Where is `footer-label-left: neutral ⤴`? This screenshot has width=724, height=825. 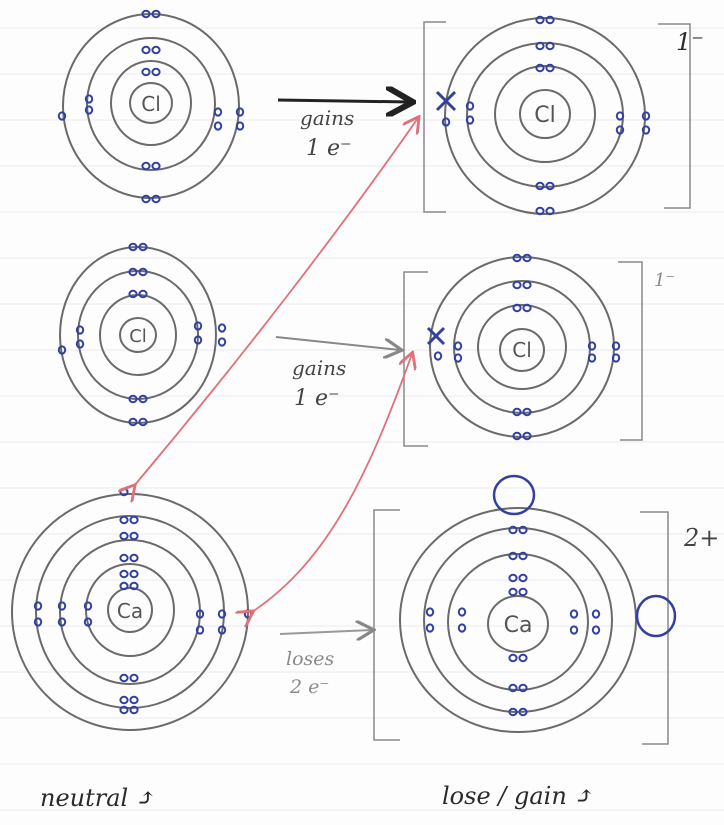 footer-label-left: neutral ⤴ is located at coordinates (98, 798).